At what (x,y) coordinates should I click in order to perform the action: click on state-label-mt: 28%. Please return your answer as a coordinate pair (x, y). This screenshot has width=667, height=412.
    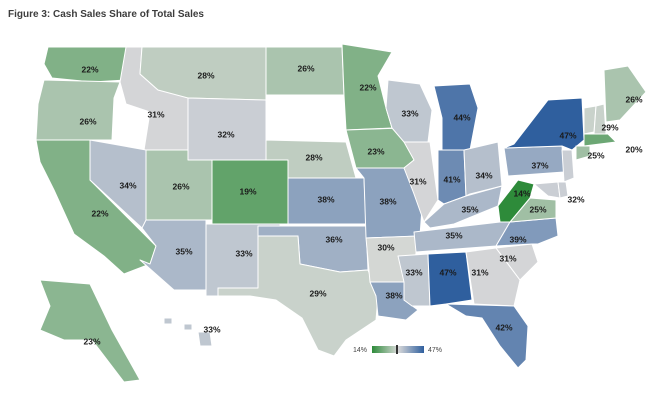
    Looking at the image, I should click on (205, 75).